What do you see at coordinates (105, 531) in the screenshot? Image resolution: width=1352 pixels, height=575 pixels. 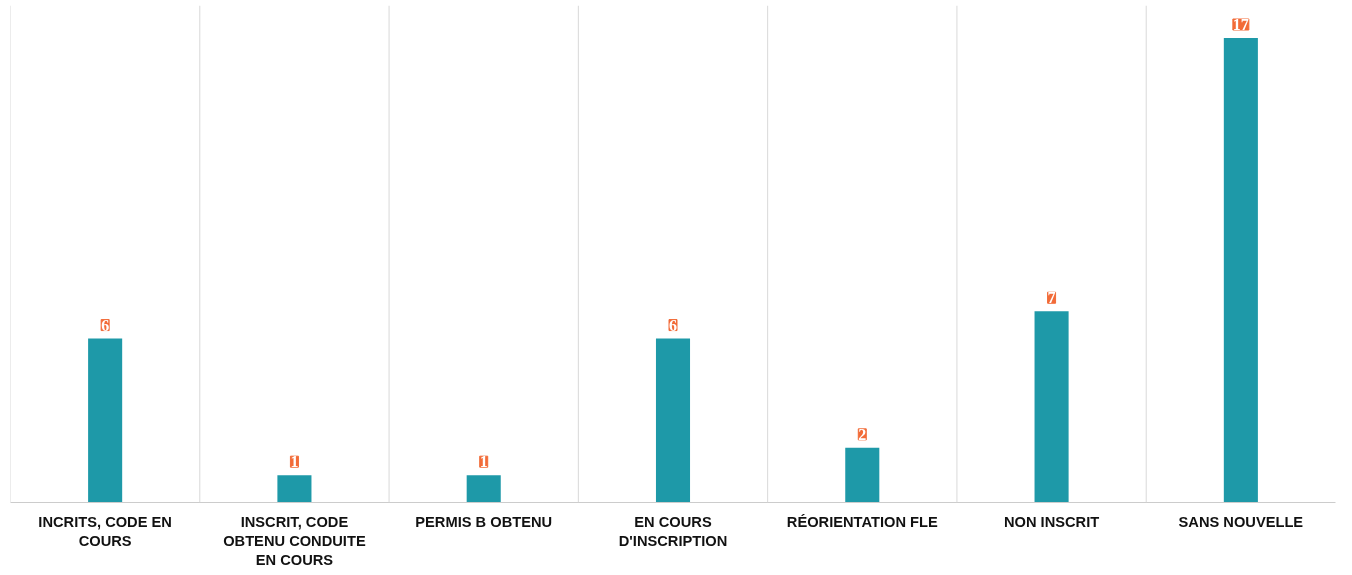 I see `x-tick-label: INCRITS, CODE EN COURS` at bounding box center [105, 531].